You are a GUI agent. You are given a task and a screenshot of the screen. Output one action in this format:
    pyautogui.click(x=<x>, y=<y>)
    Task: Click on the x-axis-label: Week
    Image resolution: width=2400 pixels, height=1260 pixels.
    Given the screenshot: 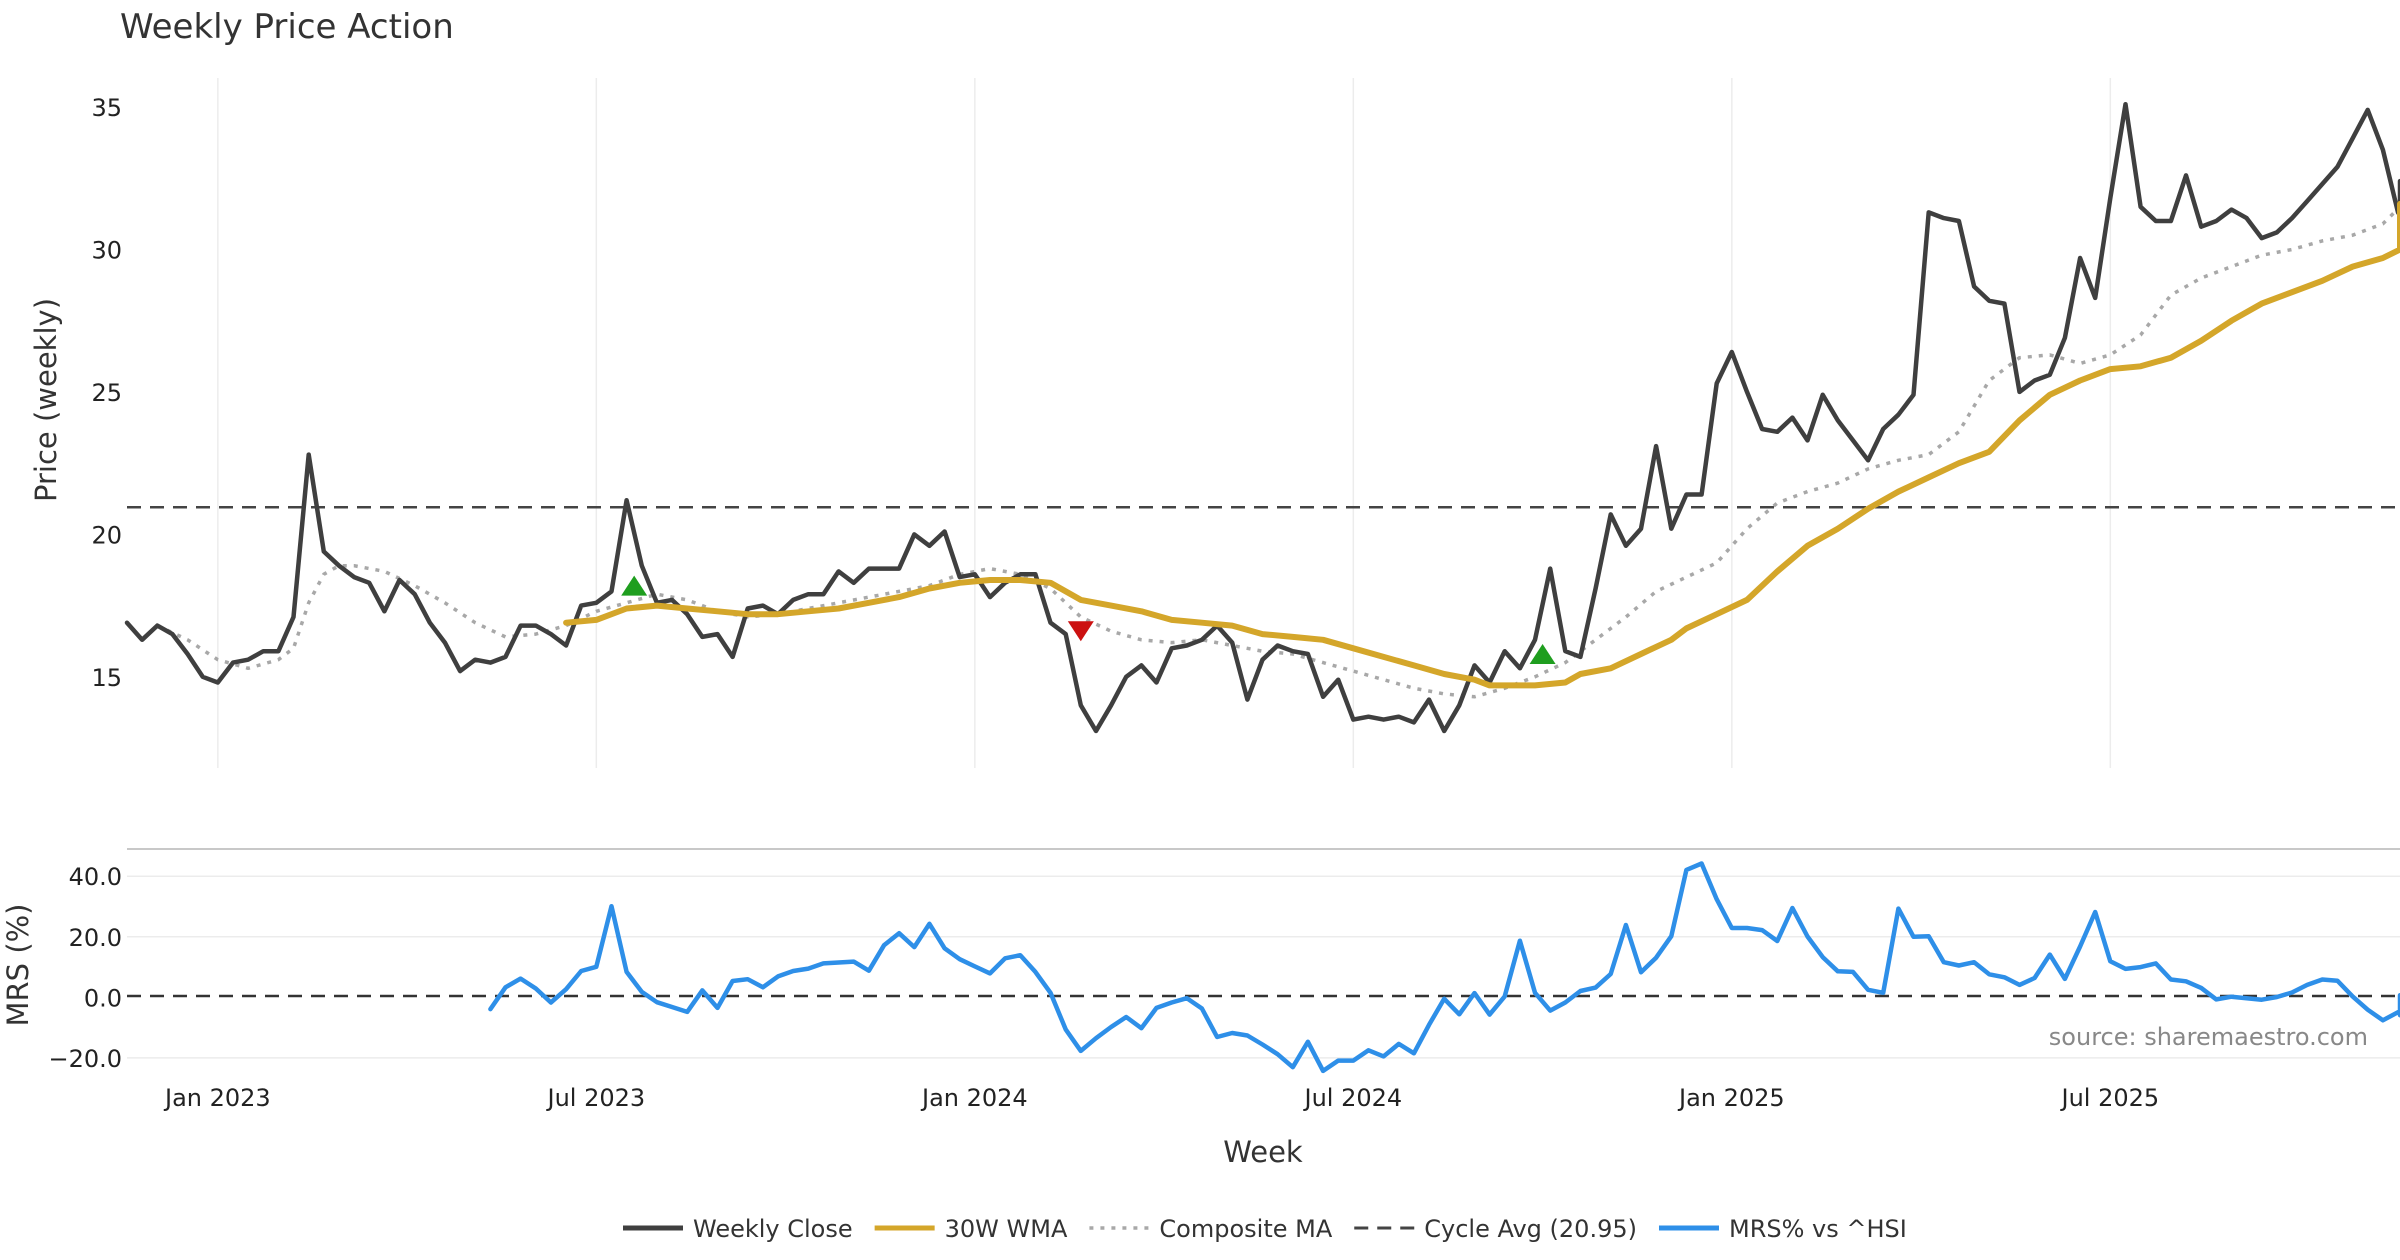 What is the action you would take?
    pyautogui.click(x=1263, y=1152)
    